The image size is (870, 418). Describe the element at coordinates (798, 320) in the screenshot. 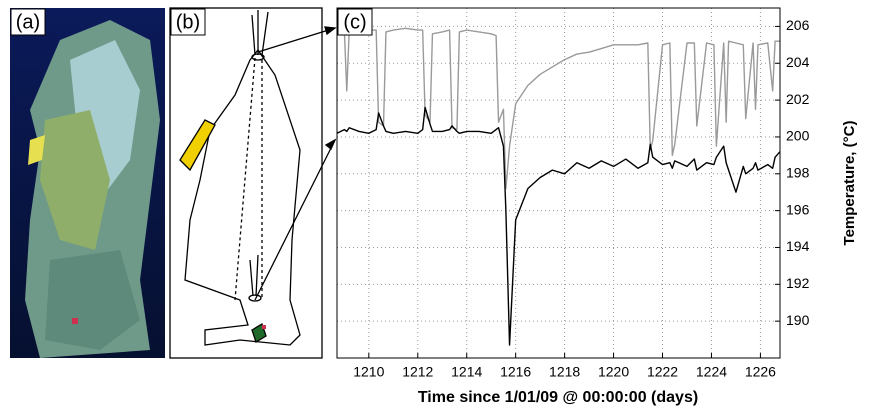

I see `y-tick-label: 190` at that location.